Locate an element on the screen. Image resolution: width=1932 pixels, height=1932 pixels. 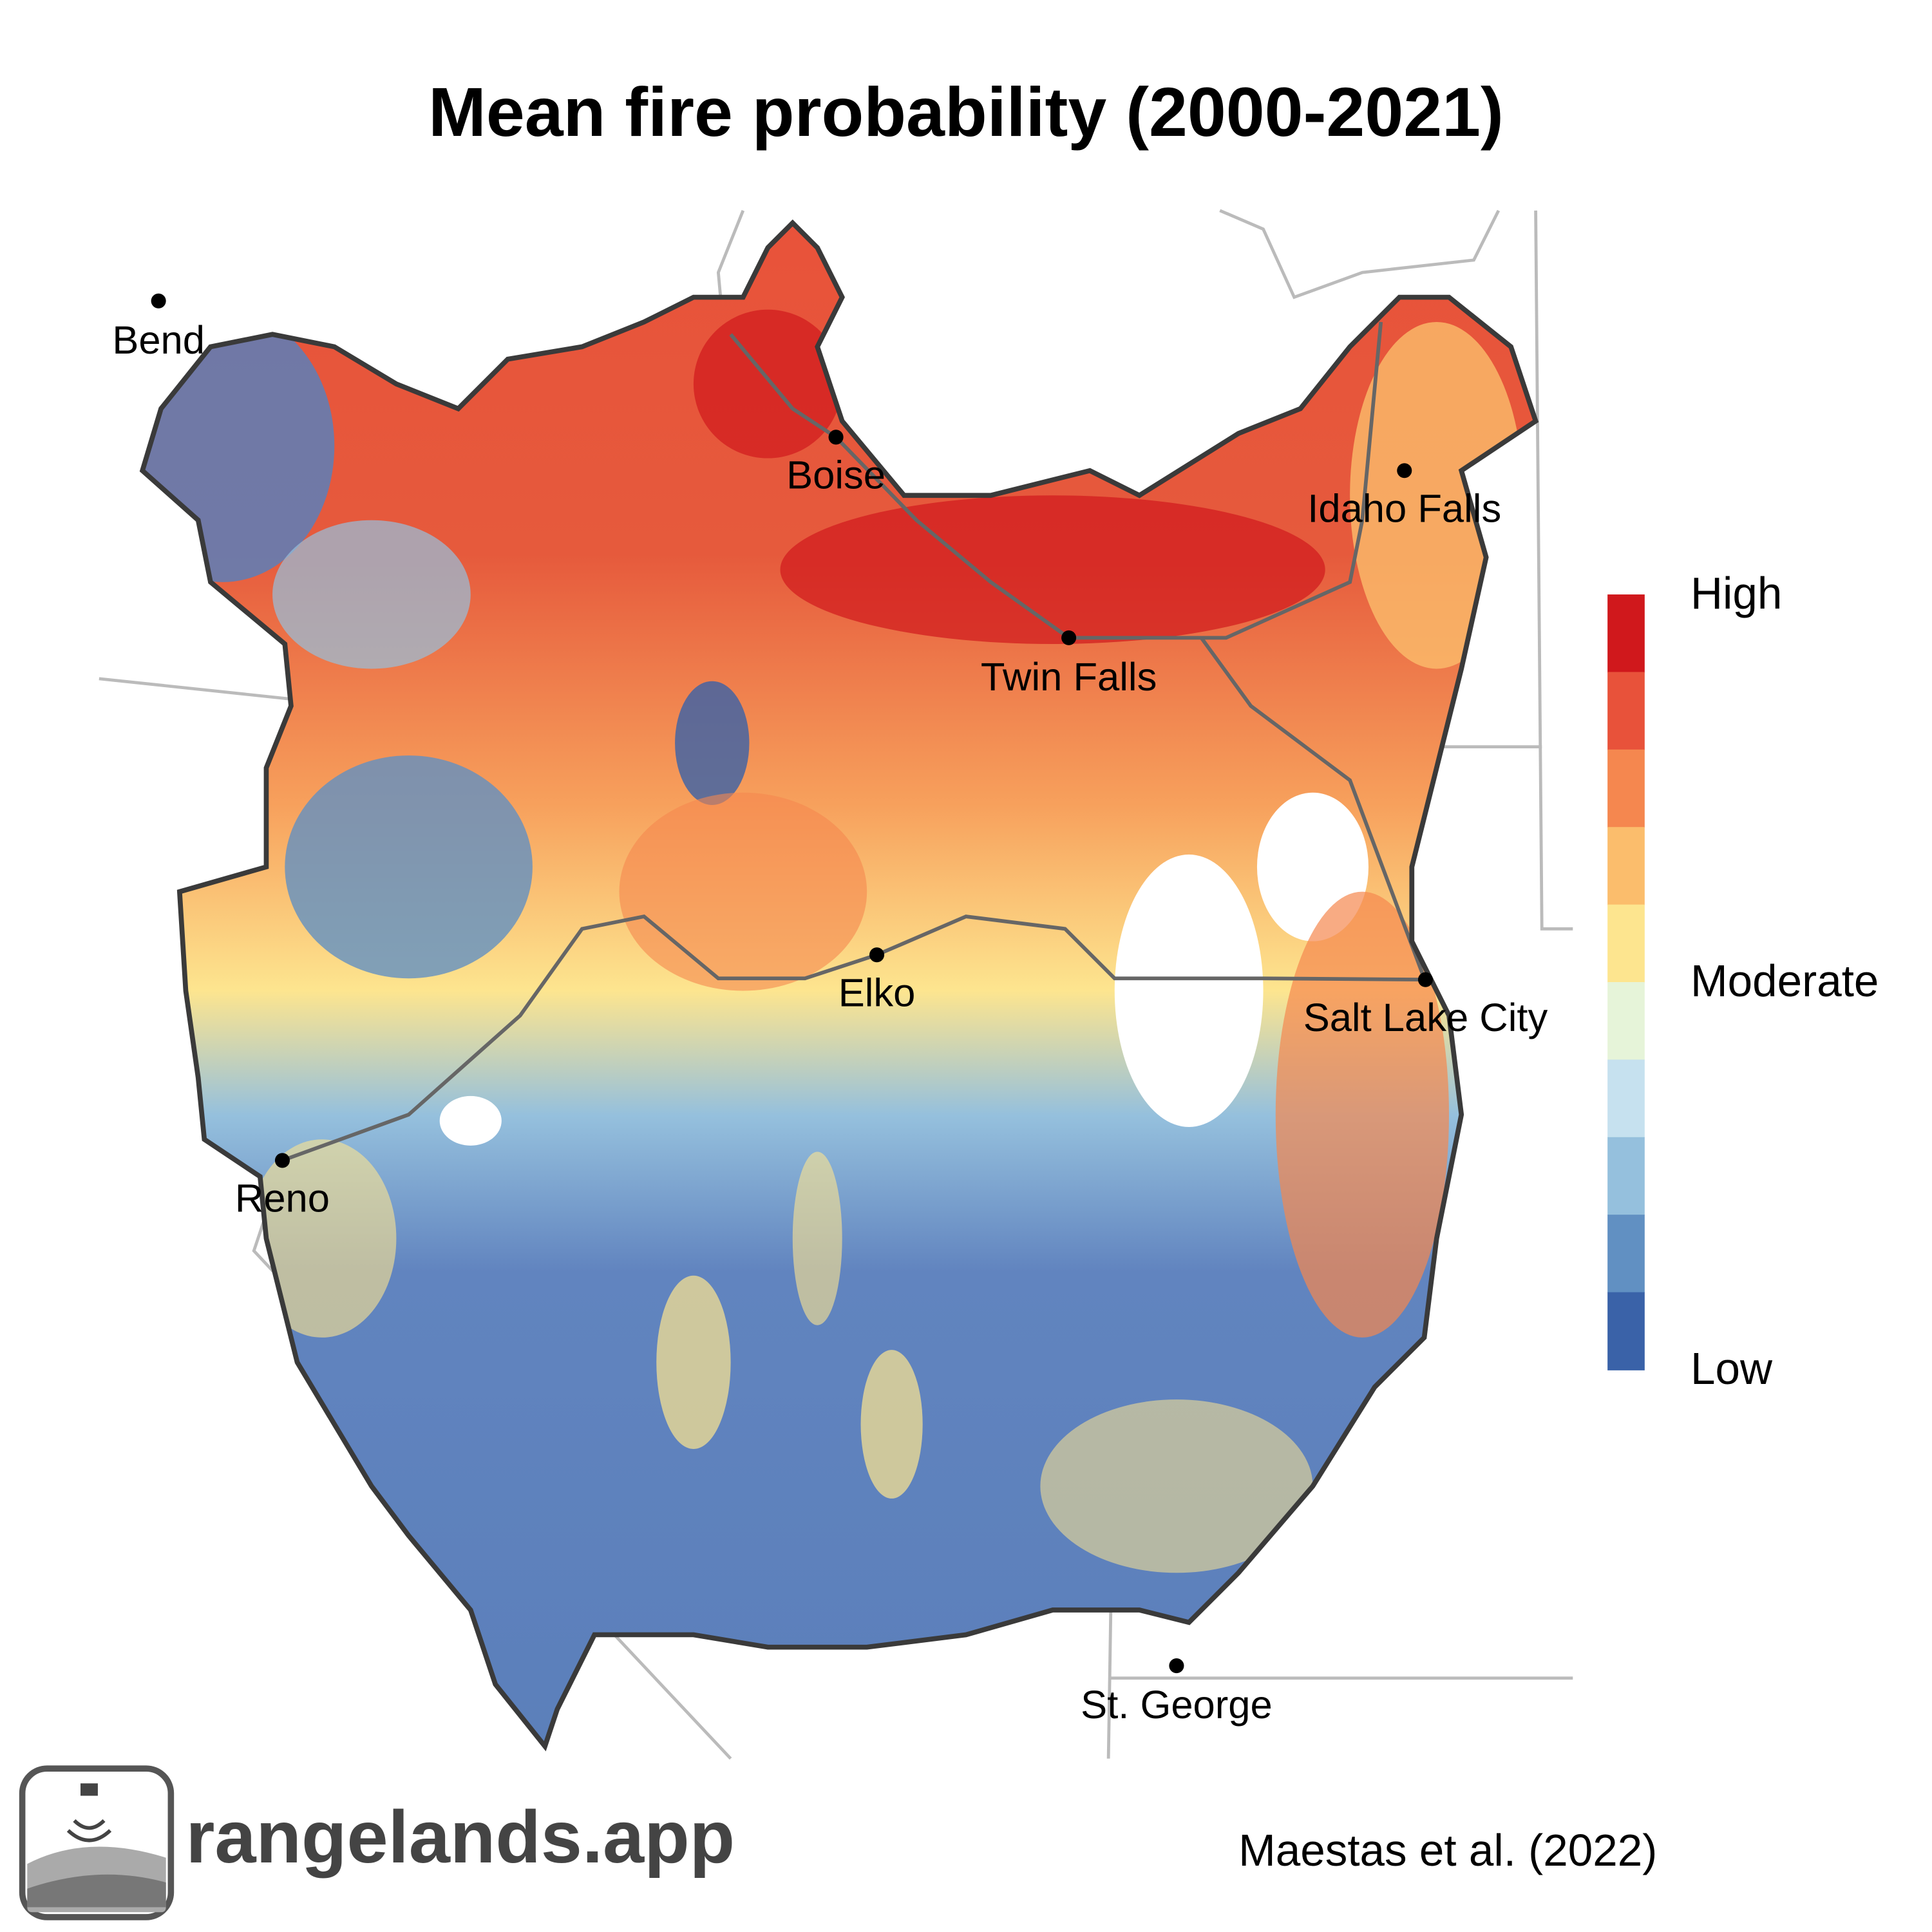
city-label: St. George is located at coordinates (1177, 1705).